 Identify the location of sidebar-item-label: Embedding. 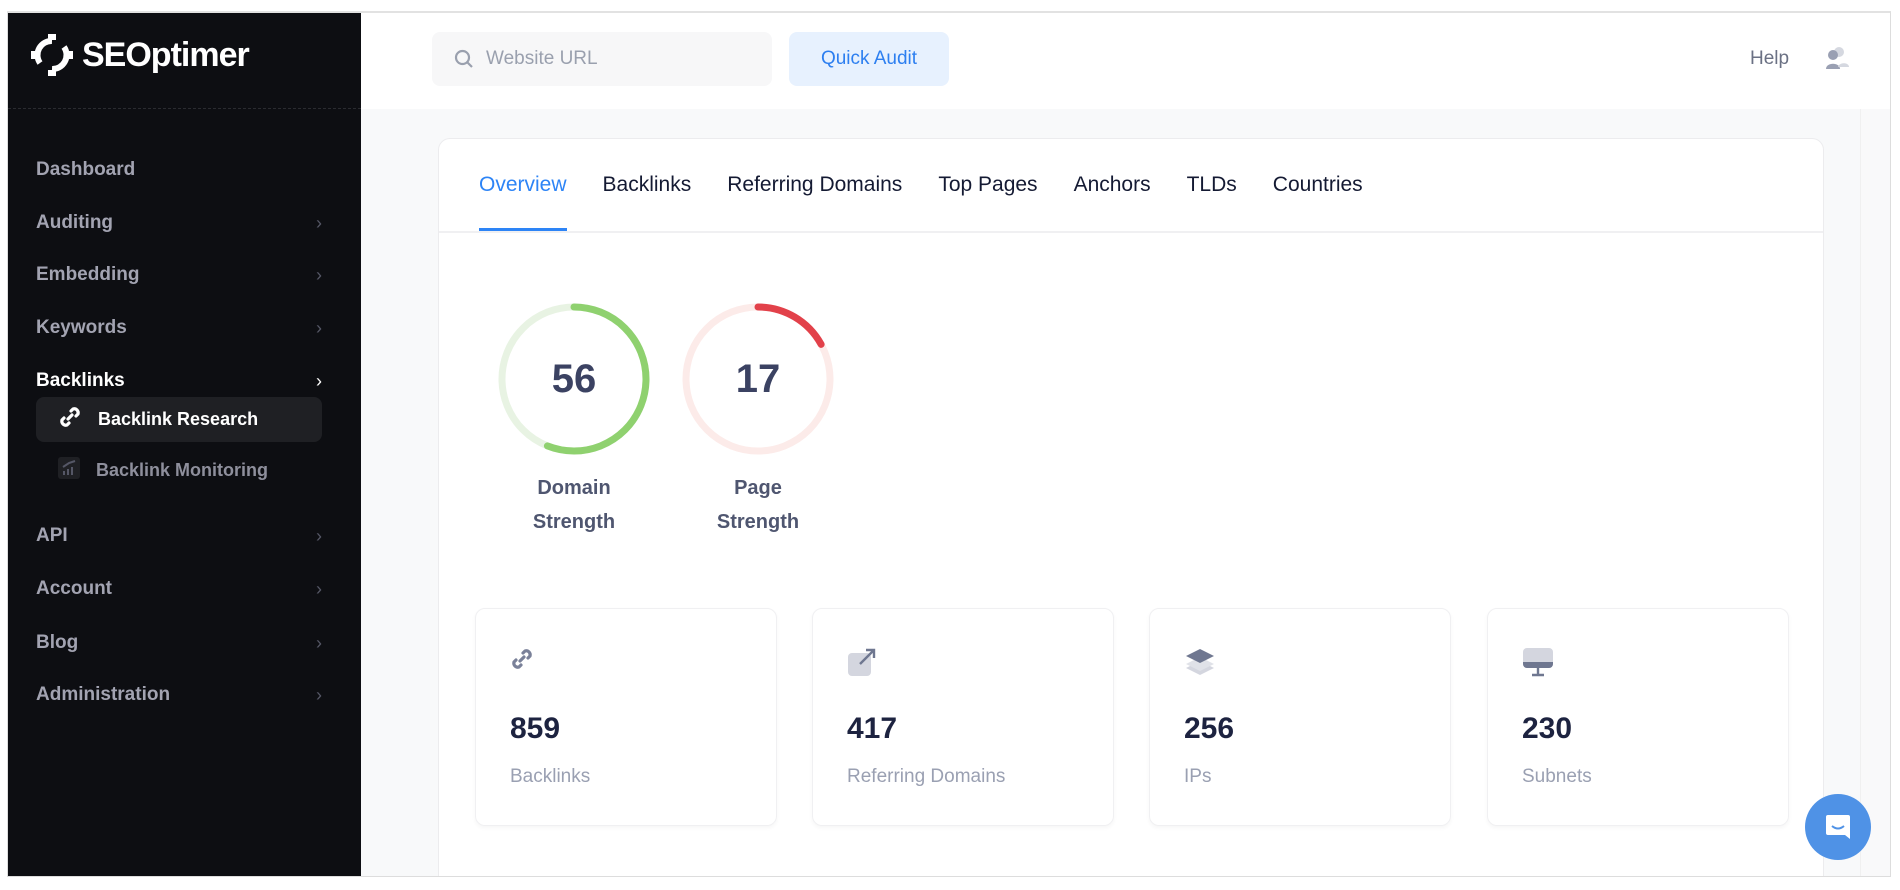
(88, 274).